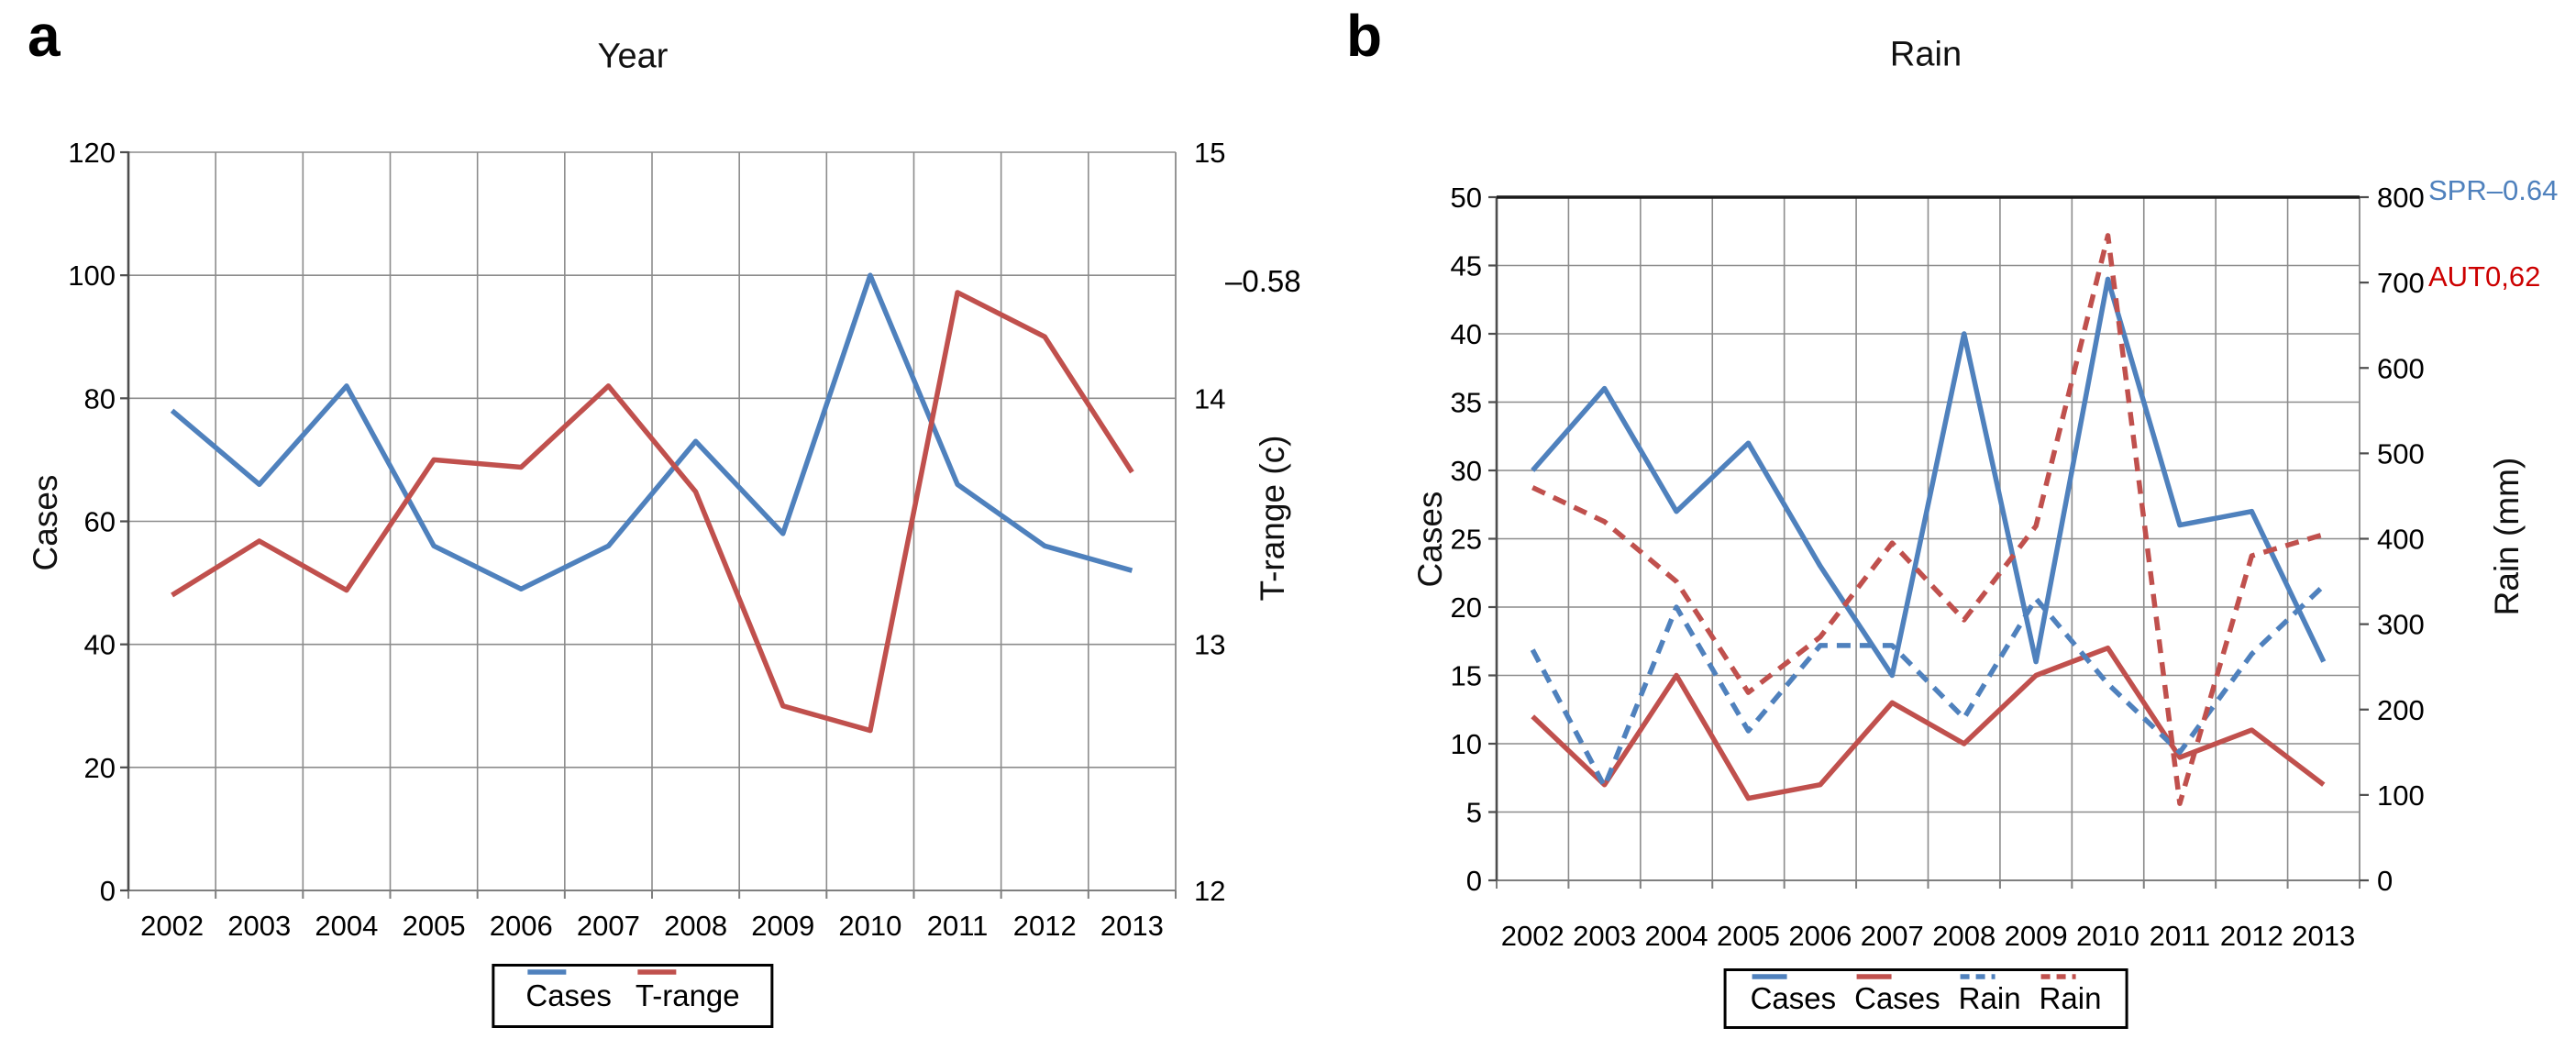 The height and width of the screenshot is (1039, 2576). I want to click on svg-text: 300, so click(2401, 625).